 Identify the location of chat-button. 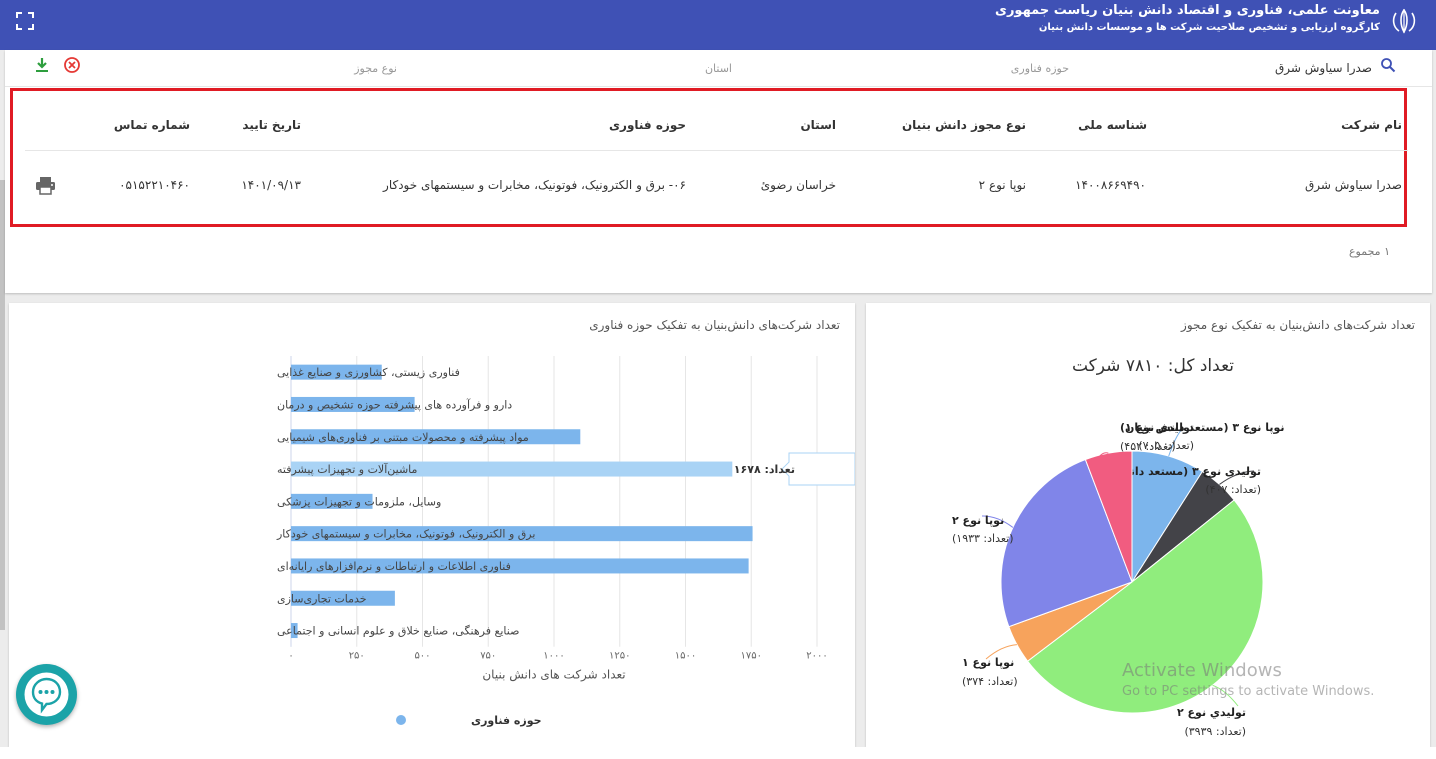
(46, 694).